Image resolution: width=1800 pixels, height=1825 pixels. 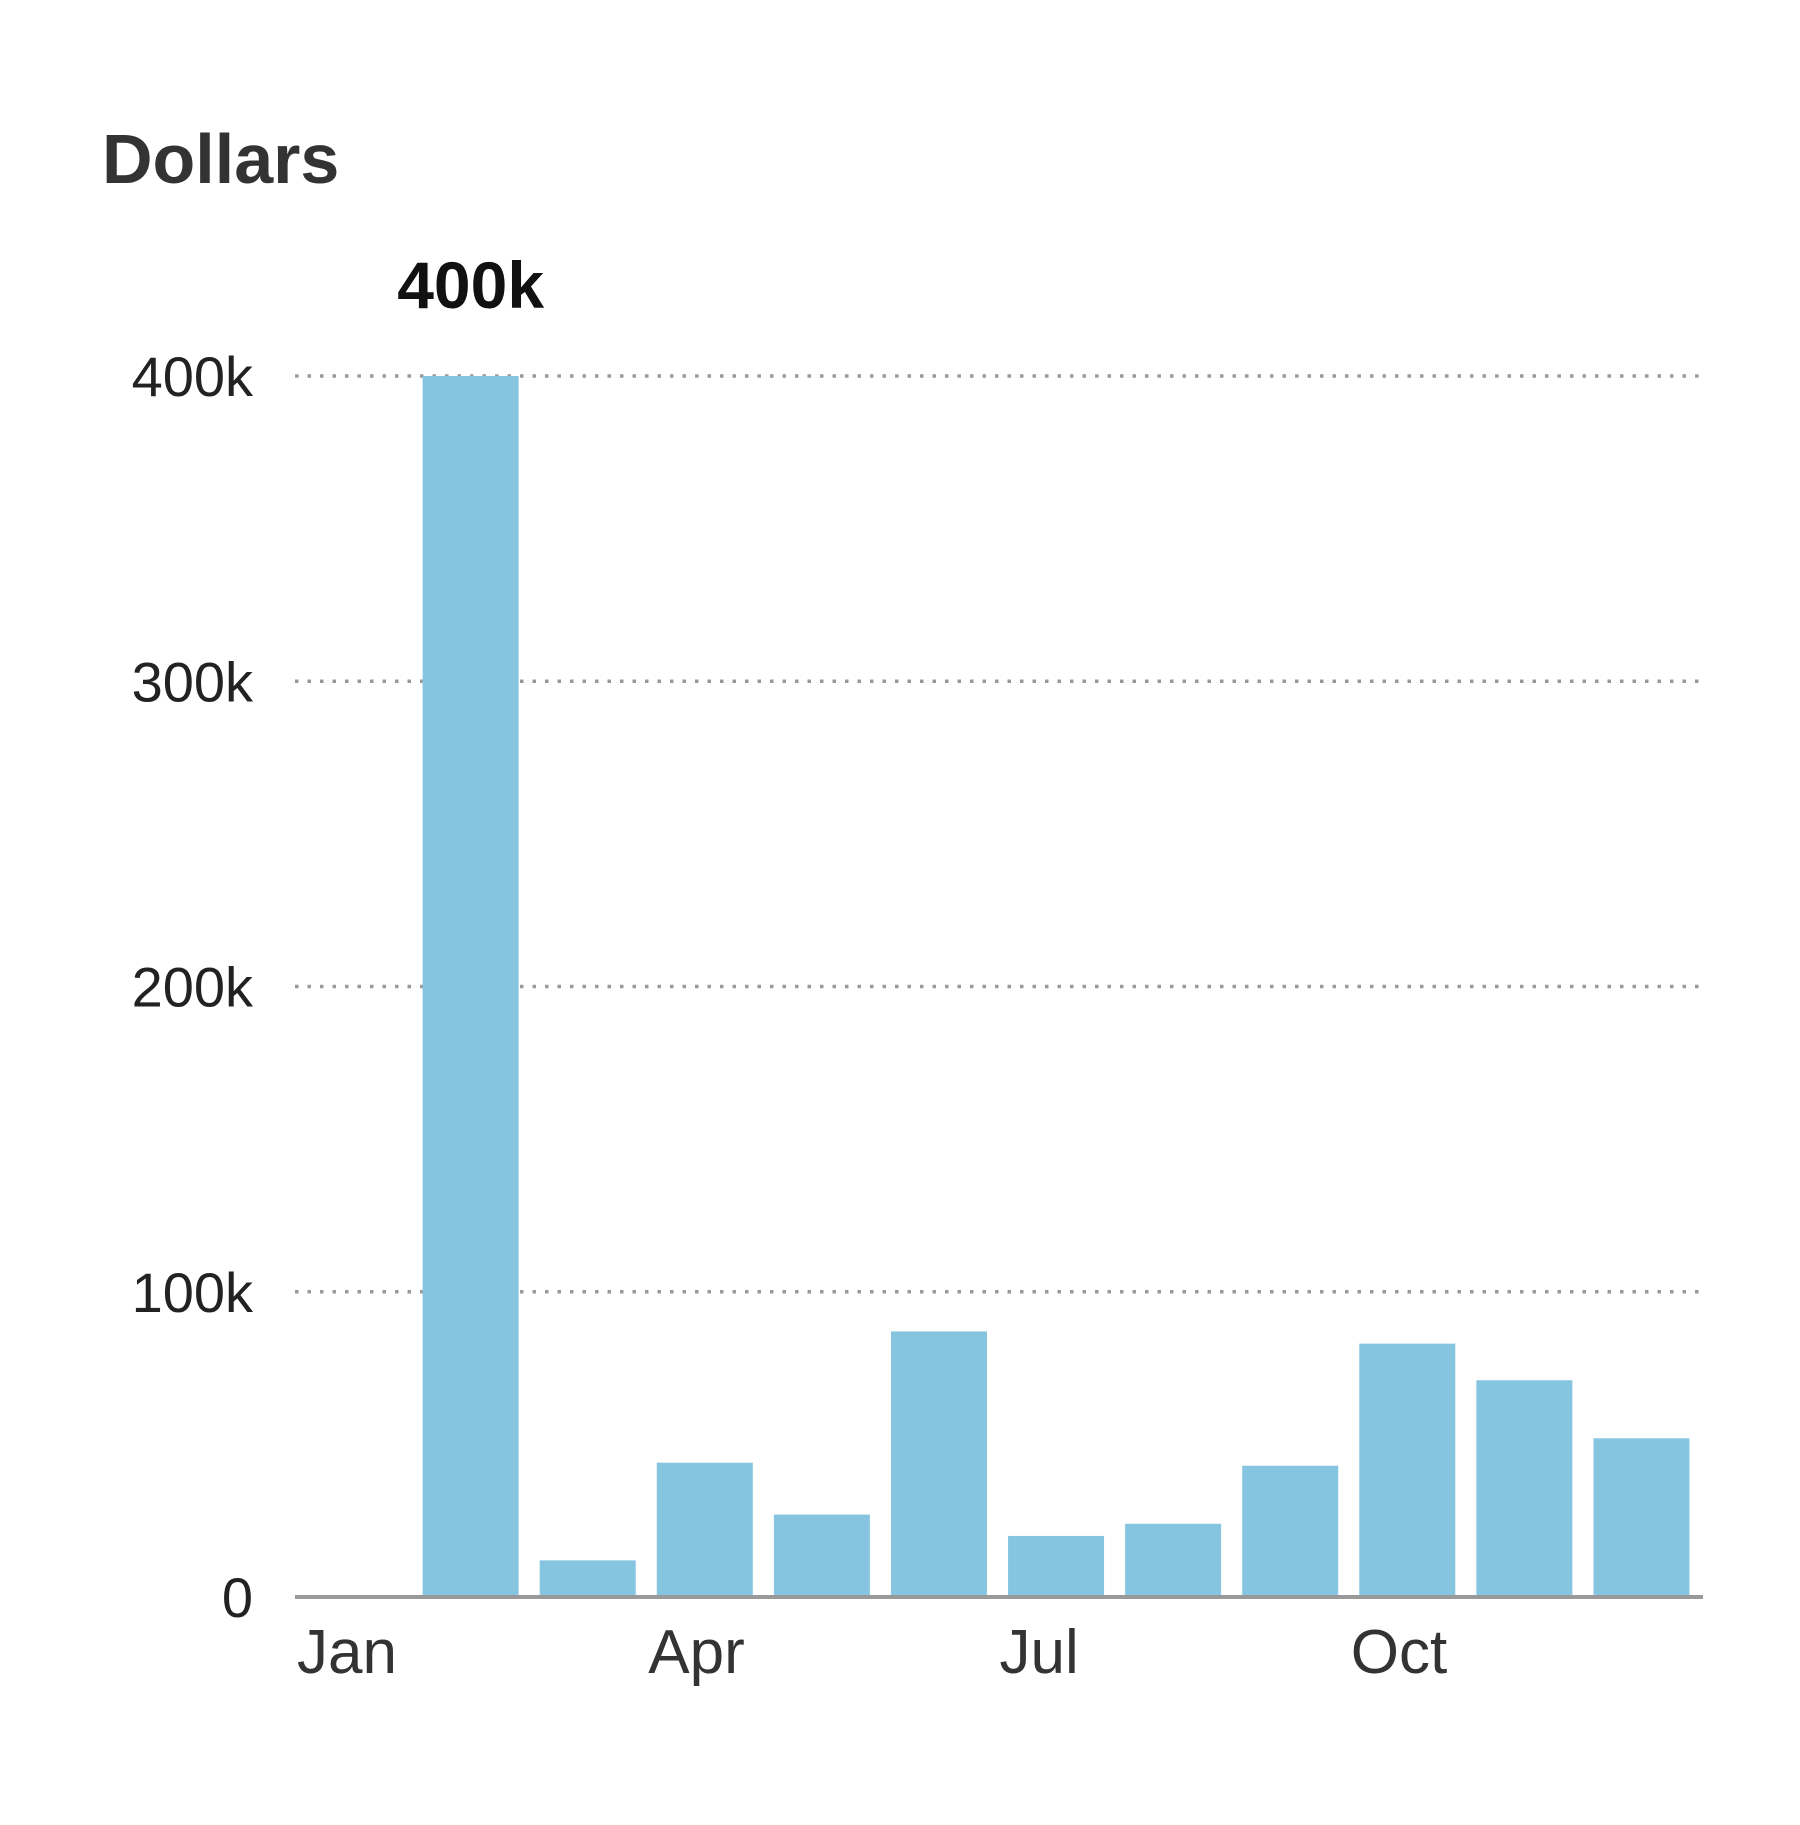 I want to click on bar-jul, so click(x=1056, y=1566).